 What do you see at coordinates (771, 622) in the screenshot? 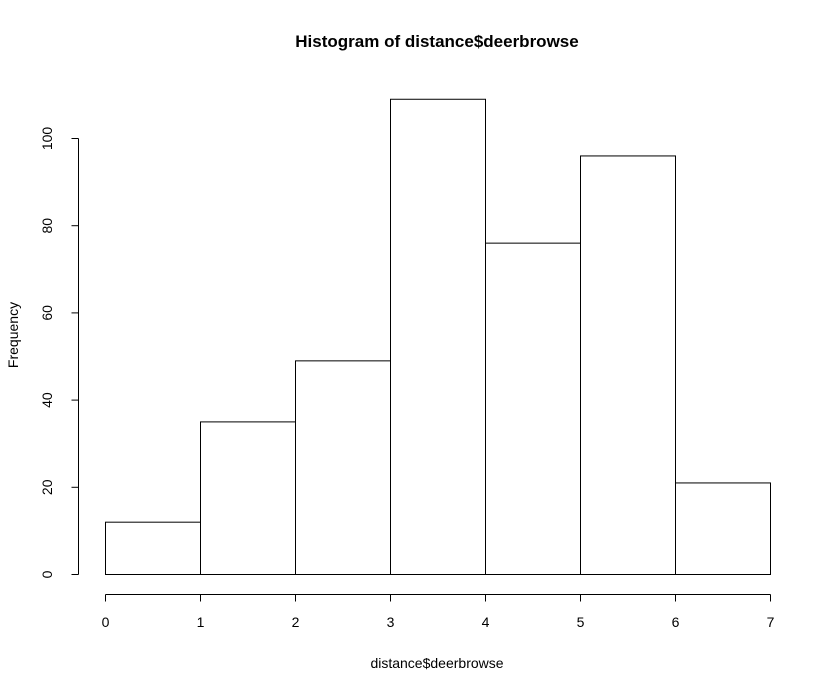
I see `x-tick-label-7: 7` at bounding box center [771, 622].